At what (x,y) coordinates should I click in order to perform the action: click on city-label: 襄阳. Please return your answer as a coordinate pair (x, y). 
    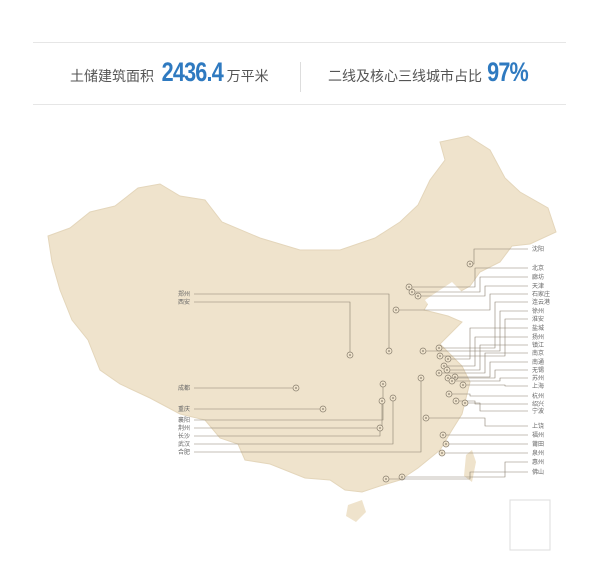
    Looking at the image, I should click on (184, 420).